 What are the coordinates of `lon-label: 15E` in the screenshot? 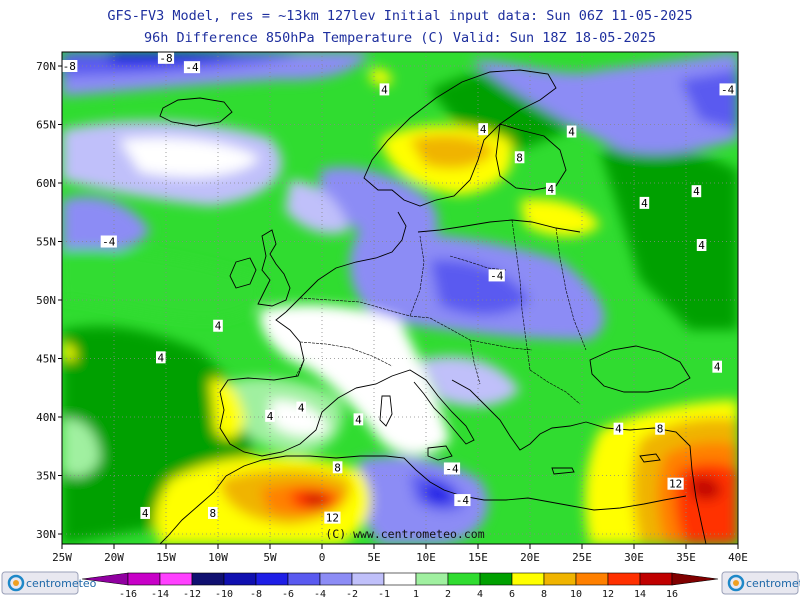 It's located at (478, 557).